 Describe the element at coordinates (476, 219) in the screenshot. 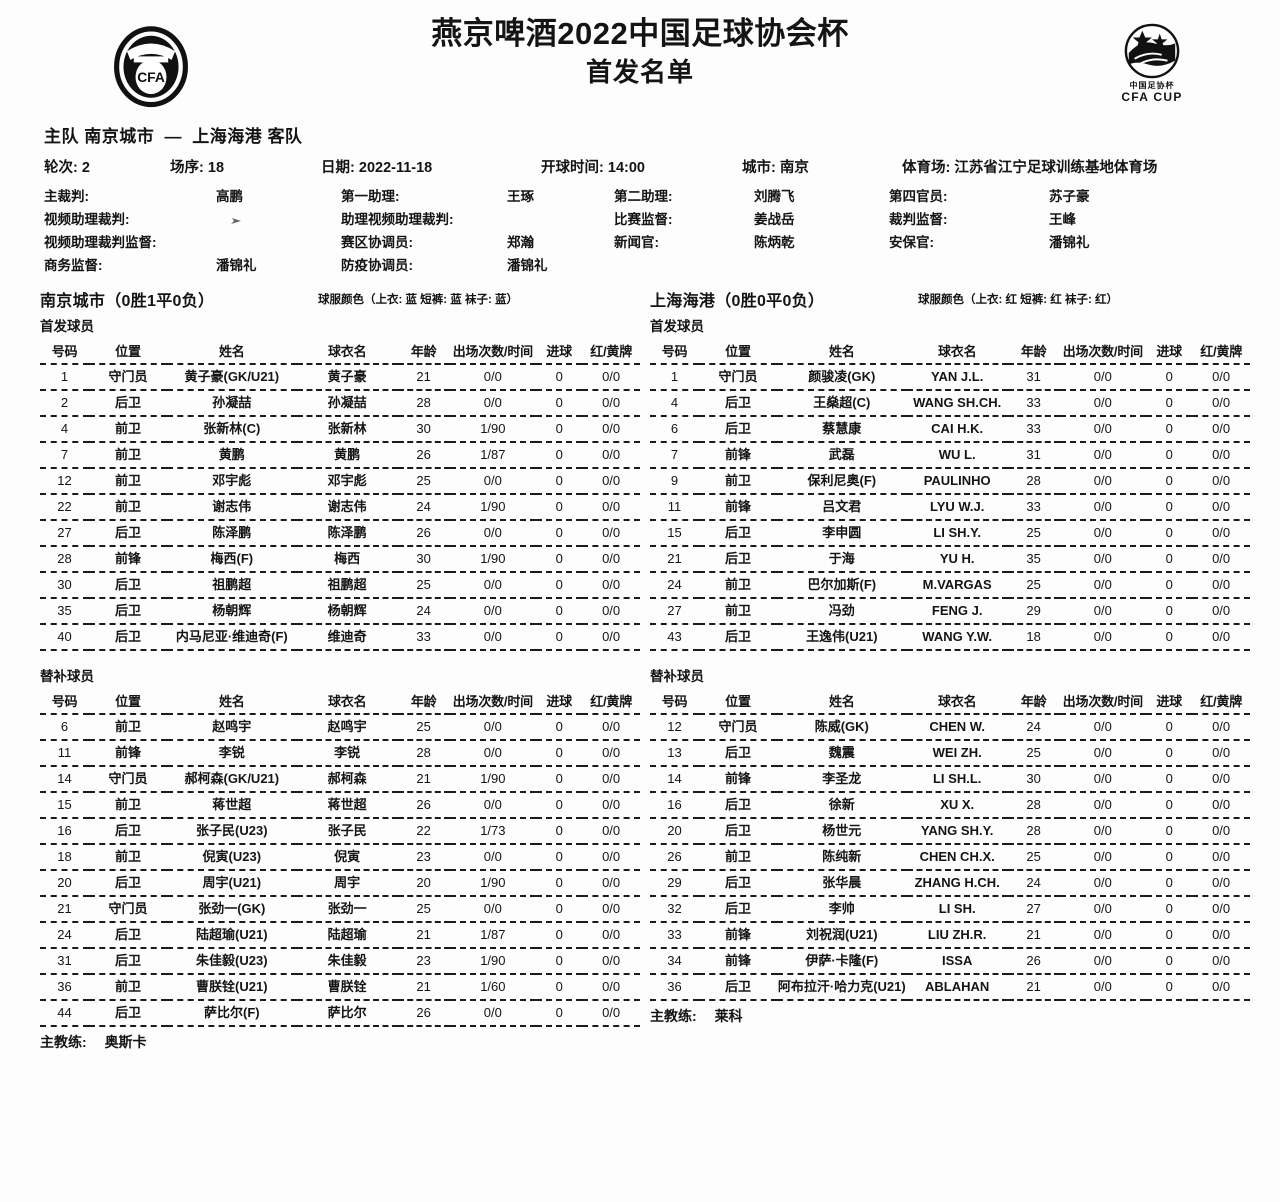

I see `official-row: 助理视频助理裁判:` at that location.